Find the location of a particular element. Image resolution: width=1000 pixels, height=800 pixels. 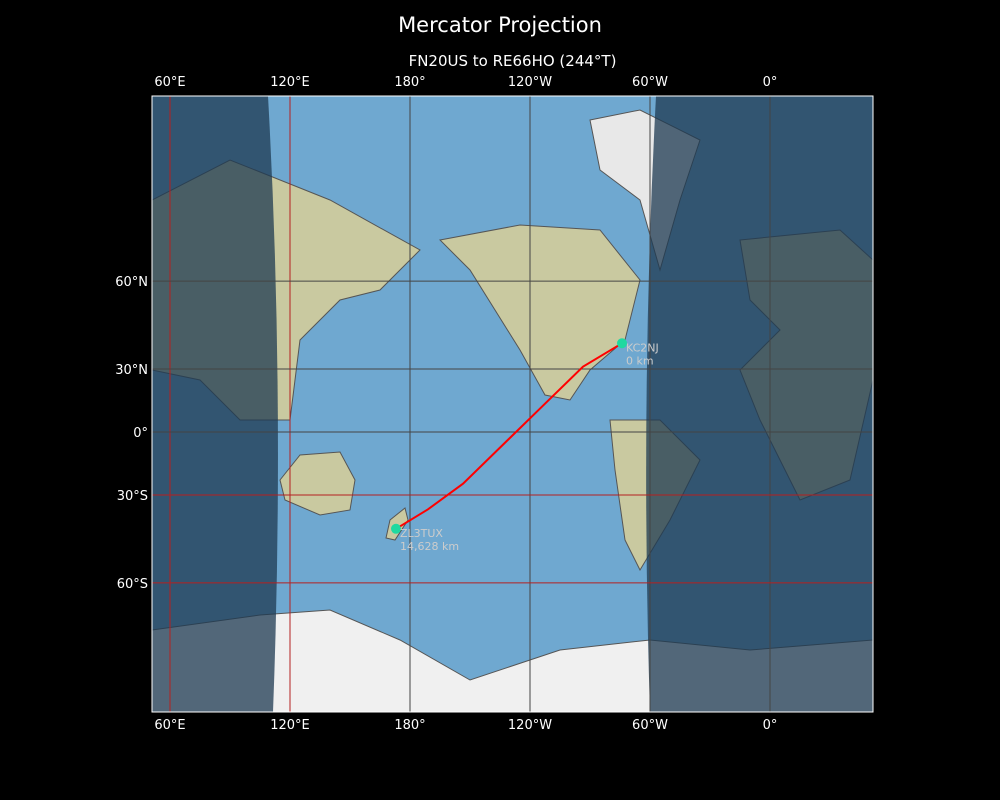

night-shade-west is located at coordinates (215, 404).